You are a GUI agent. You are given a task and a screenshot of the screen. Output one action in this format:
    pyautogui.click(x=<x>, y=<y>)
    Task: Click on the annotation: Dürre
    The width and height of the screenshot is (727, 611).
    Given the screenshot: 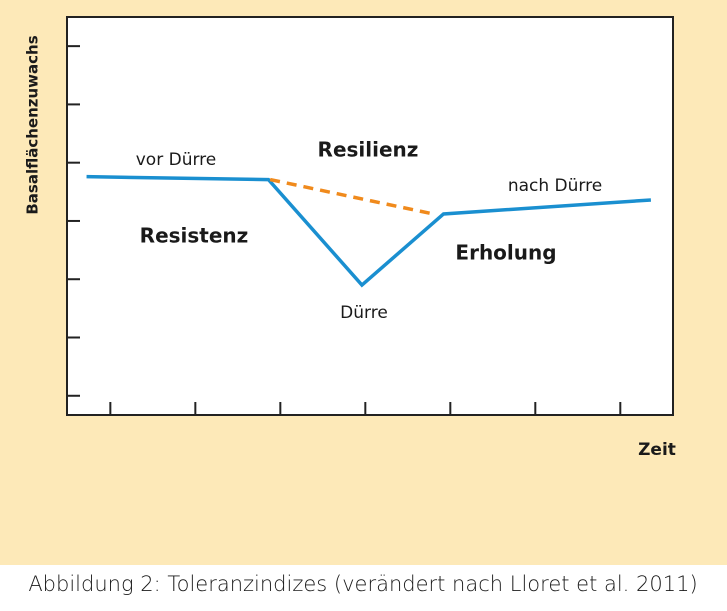 What is the action you would take?
    pyautogui.click(x=364, y=313)
    